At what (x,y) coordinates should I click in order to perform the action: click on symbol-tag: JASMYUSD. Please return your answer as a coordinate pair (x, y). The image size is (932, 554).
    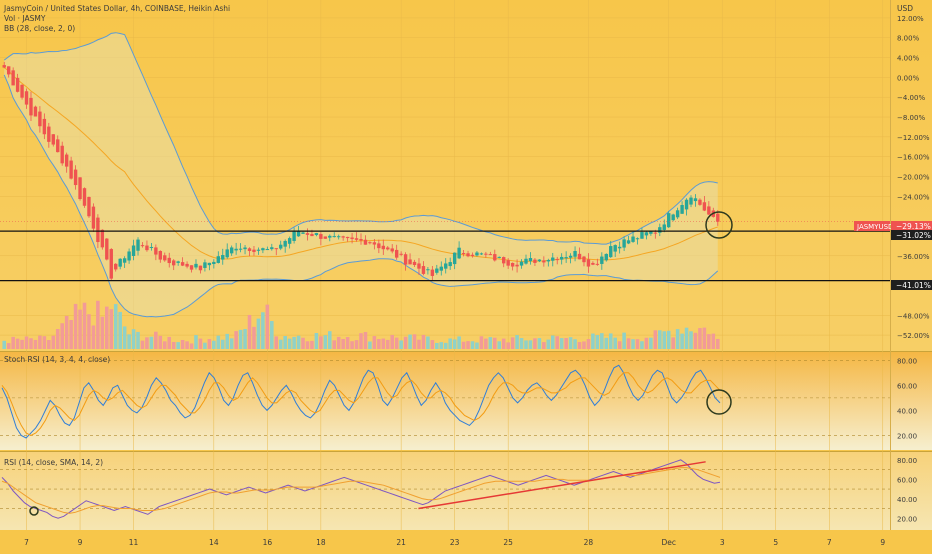
    Looking at the image, I should click on (873, 226).